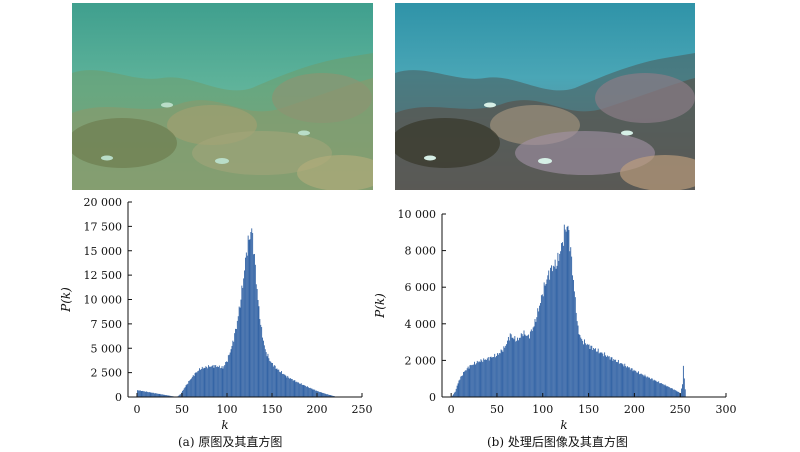  I want to click on x-tick-label: 0, so click(451, 409).